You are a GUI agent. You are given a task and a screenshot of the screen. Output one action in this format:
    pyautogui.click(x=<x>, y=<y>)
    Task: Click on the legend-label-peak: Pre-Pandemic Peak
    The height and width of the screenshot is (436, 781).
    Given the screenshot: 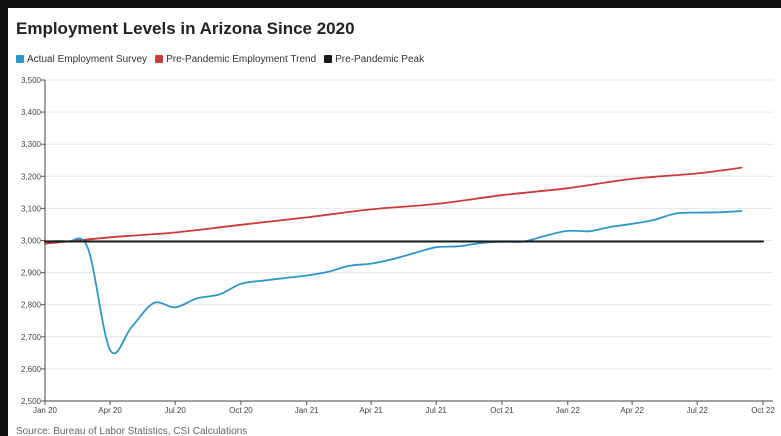 What is the action you would take?
    pyautogui.click(x=380, y=59)
    